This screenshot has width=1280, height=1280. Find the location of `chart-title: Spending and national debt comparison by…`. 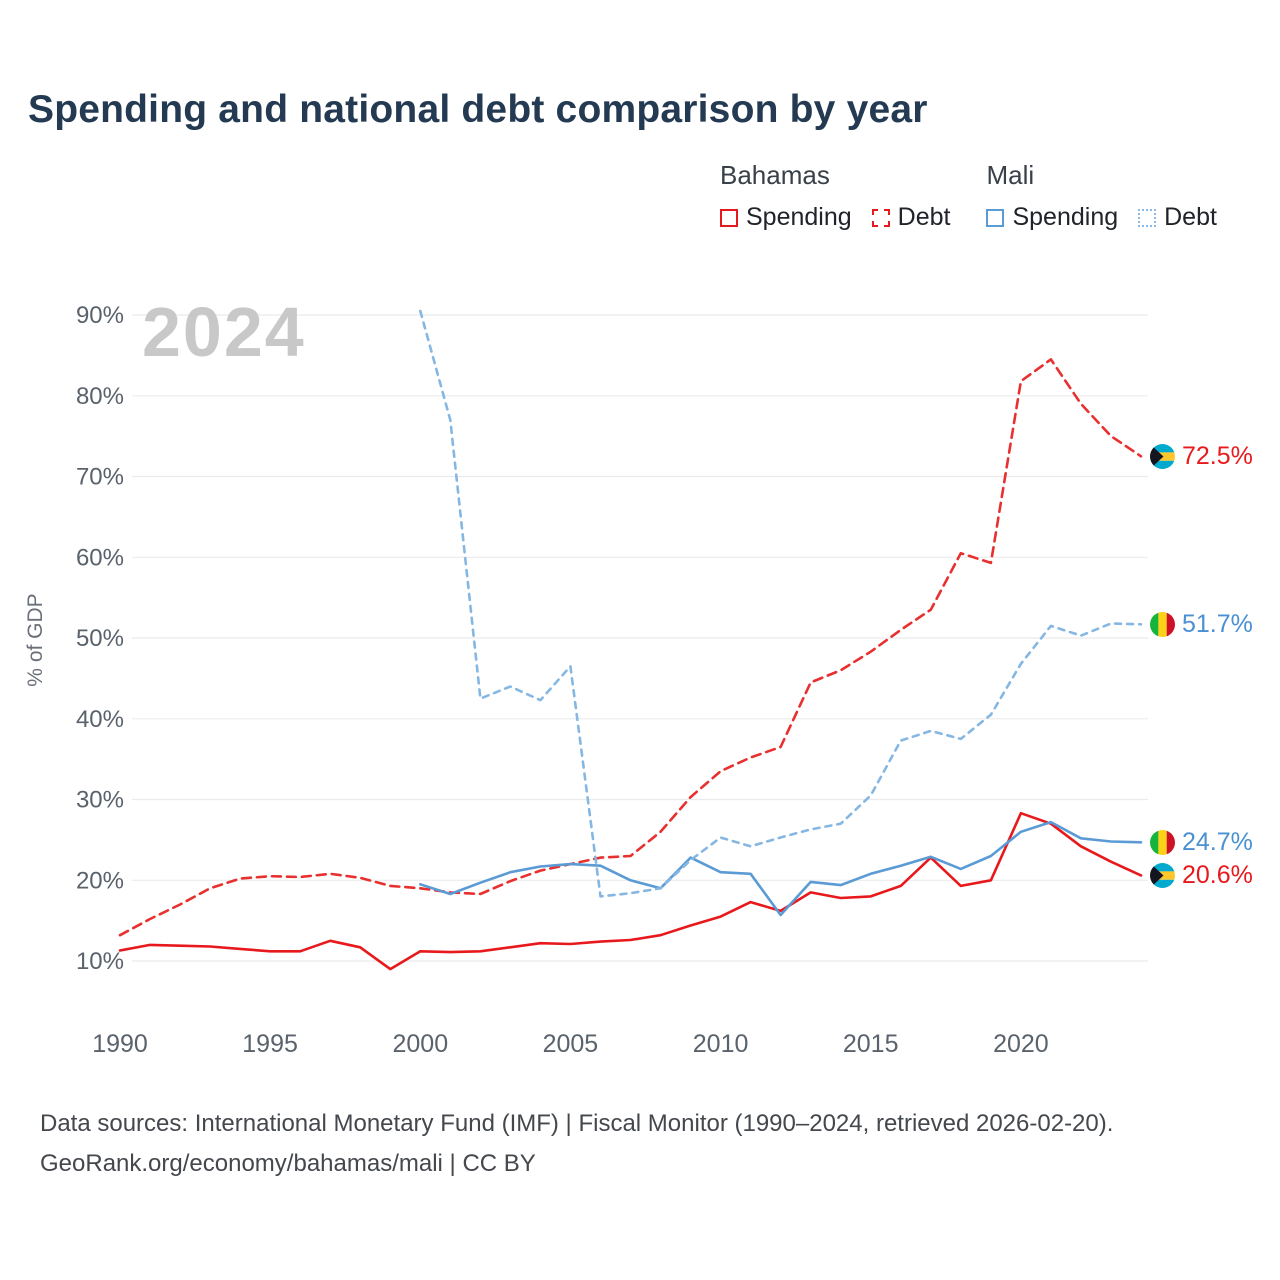

chart-title: Spending and national debt comparison by… is located at coordinates (478, 109).